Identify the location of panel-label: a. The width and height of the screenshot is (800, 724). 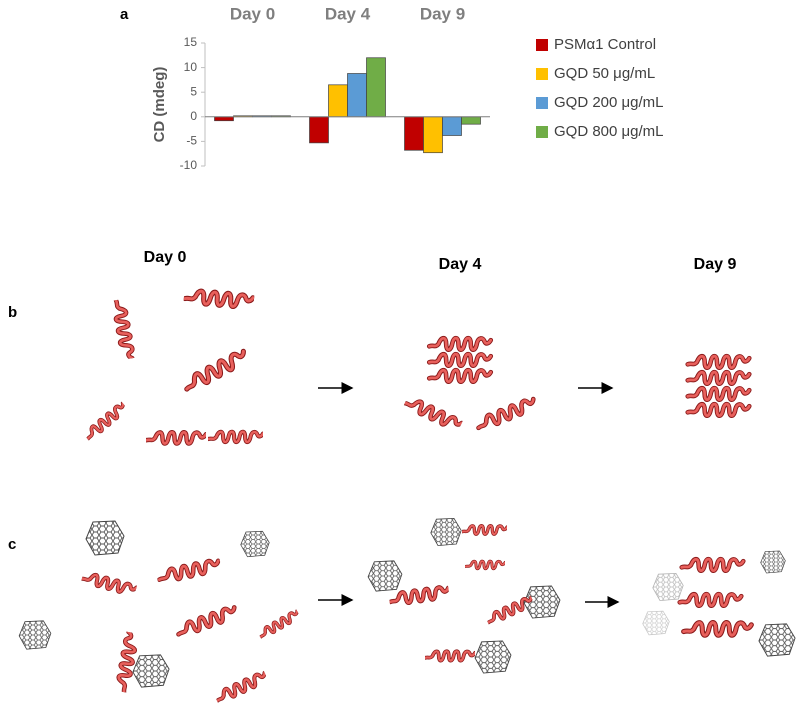
(124, 14).